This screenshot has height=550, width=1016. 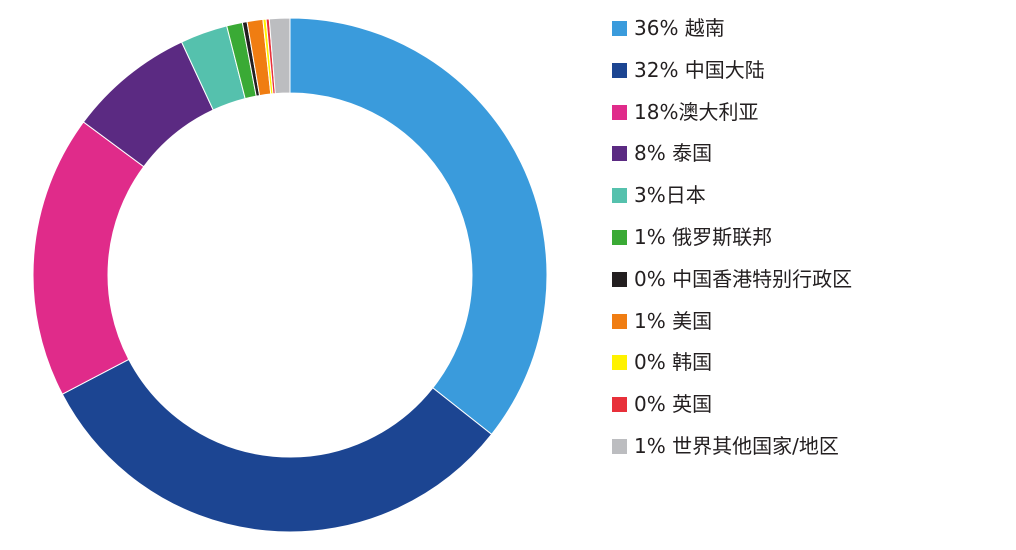 What do you see at coordinates (812, 367) in the screenshot?
I see `legend-item: 0% 韩国` at bounding box center [812, 367].